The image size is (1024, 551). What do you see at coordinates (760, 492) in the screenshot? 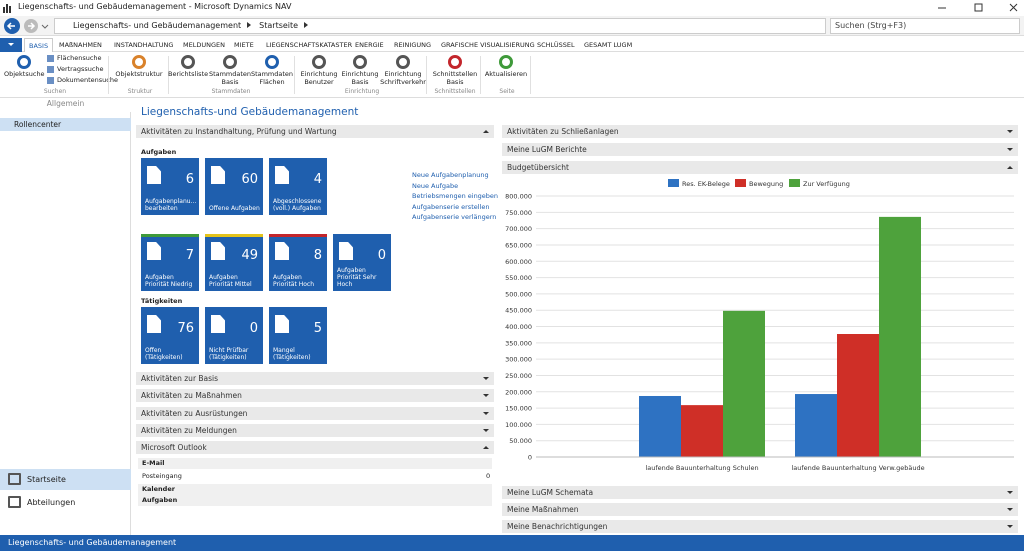
I see `part-header: Meine LuGM Schemata` at bounding box center [760, 492].